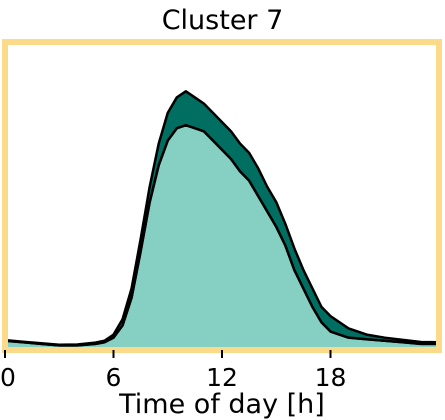 The image size is (445, 420). What do you see at coordinates (222, 377) in the screenshot?
I see `x-tick-label-12: 12` at bounding box center [222, 377].